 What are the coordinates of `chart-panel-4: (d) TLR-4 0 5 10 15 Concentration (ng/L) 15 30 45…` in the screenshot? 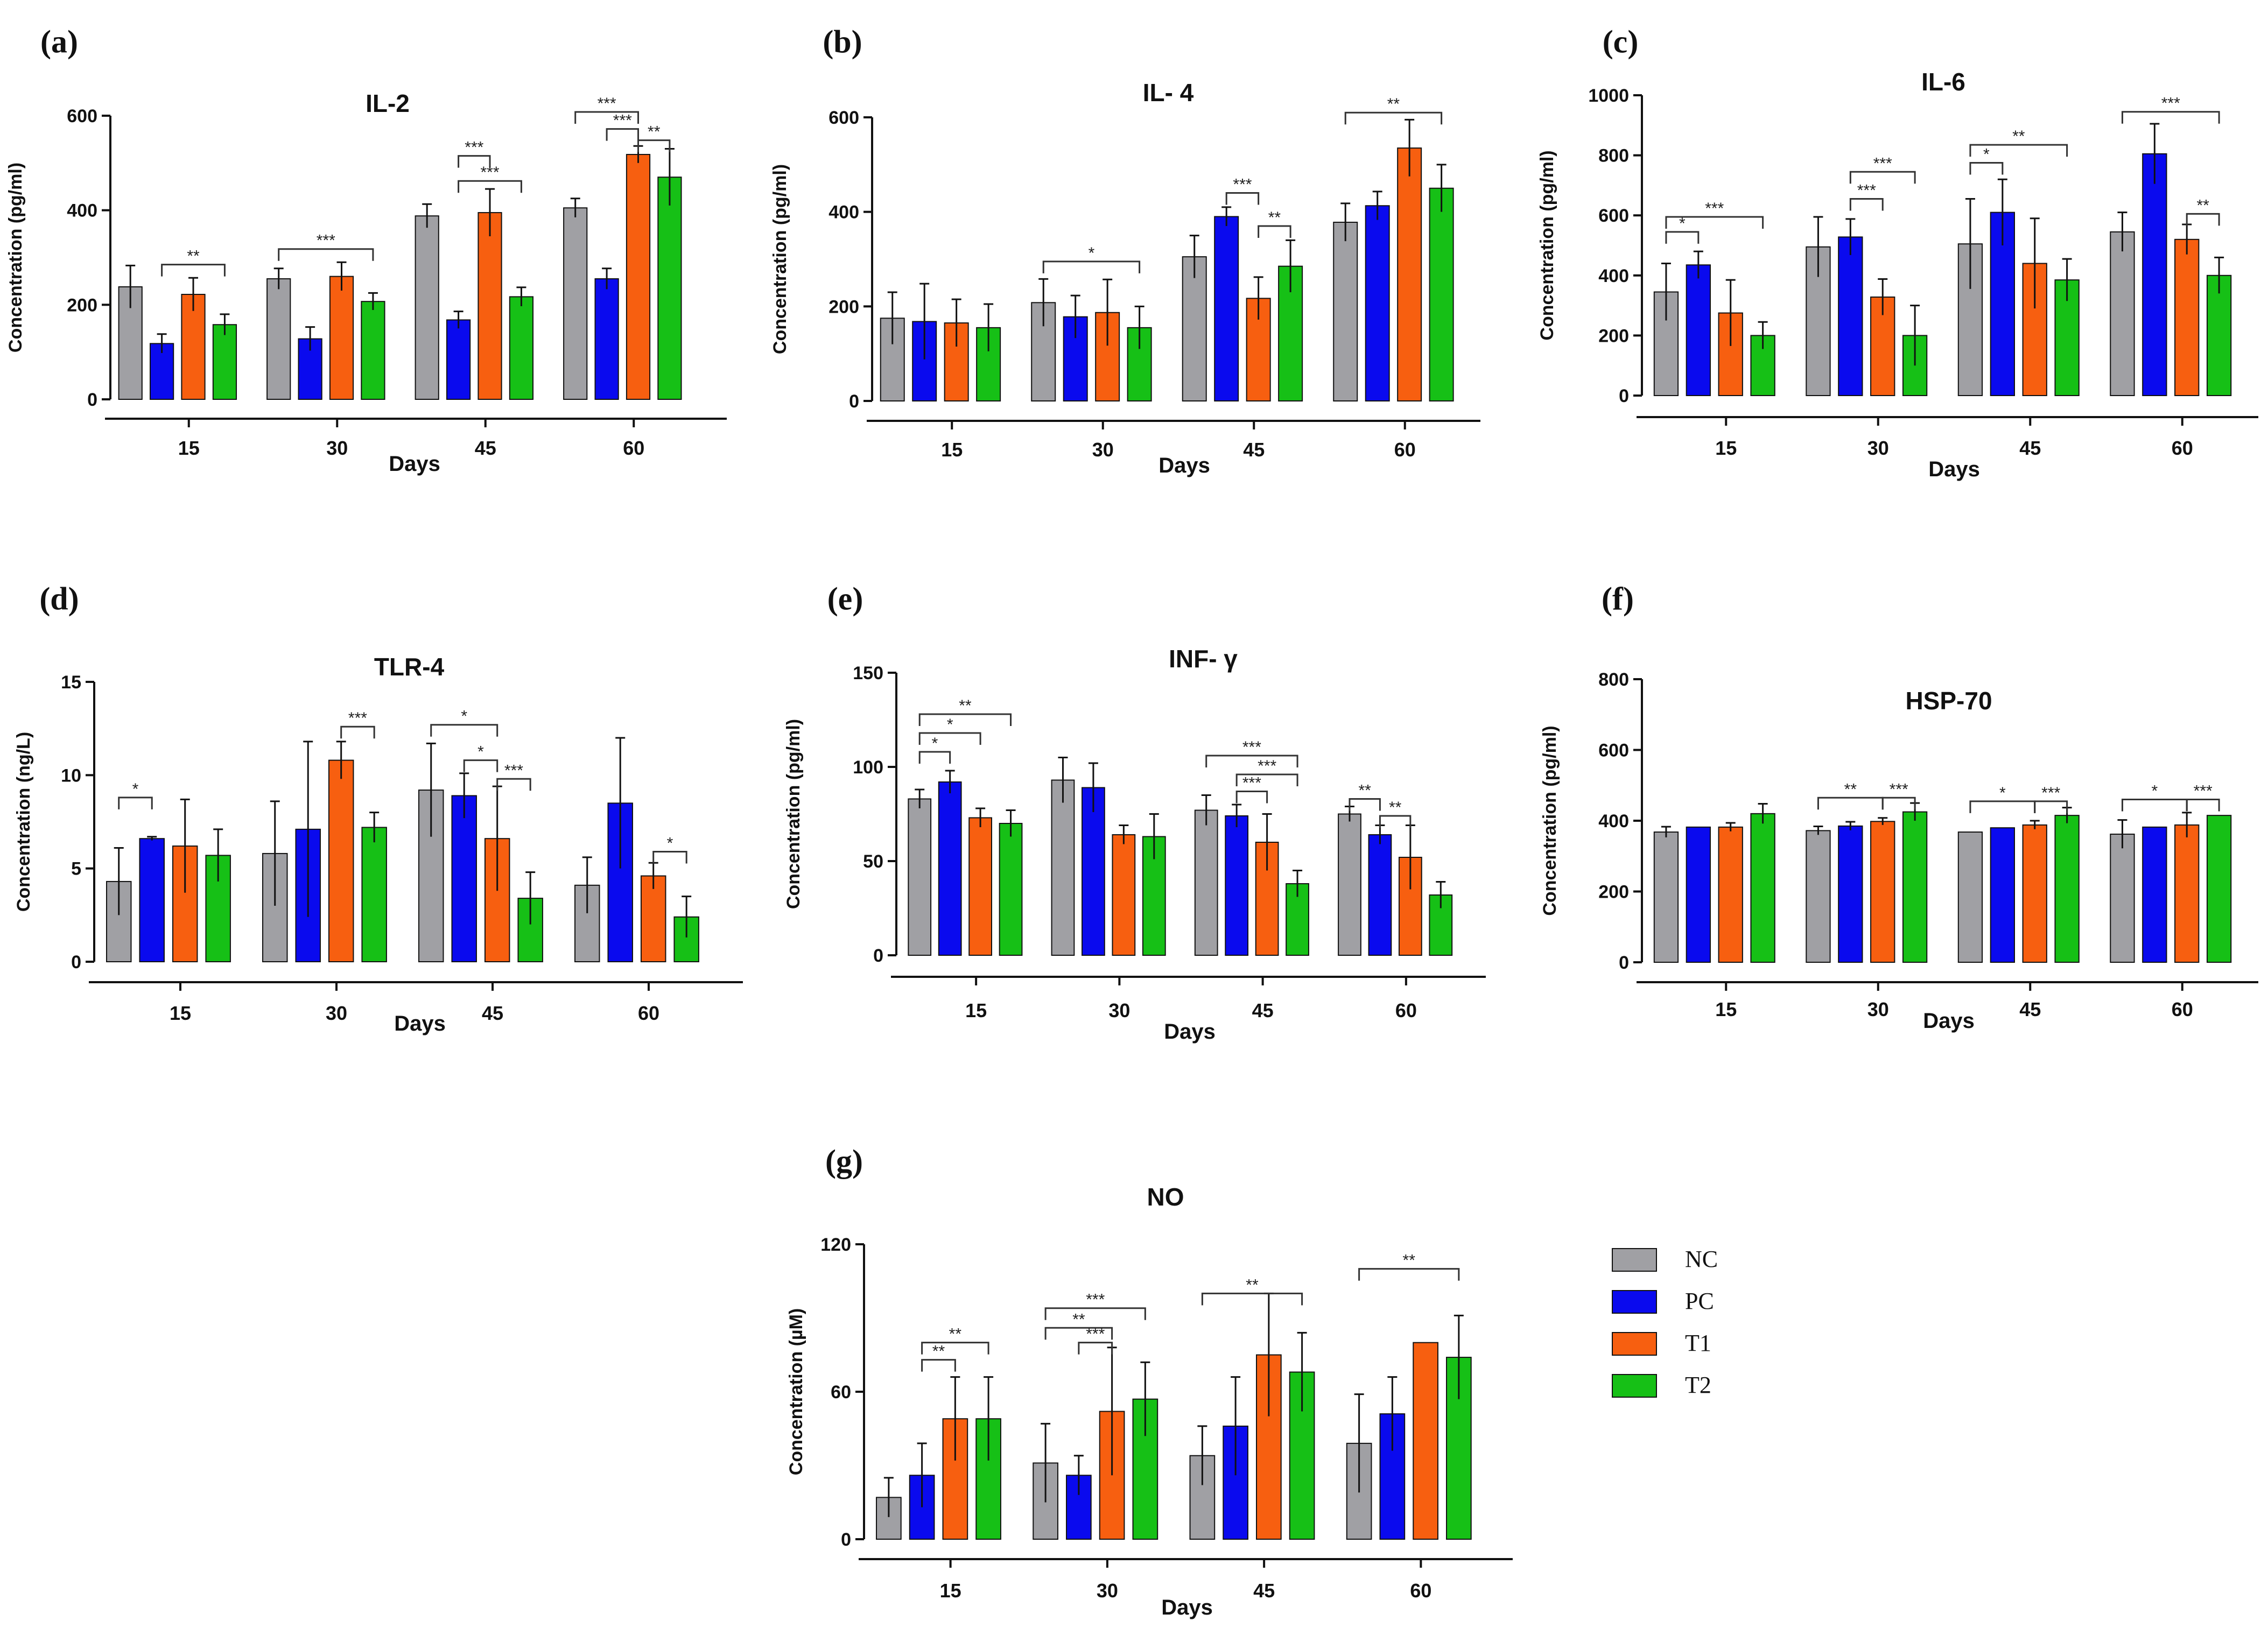 It's located at (378, 808).